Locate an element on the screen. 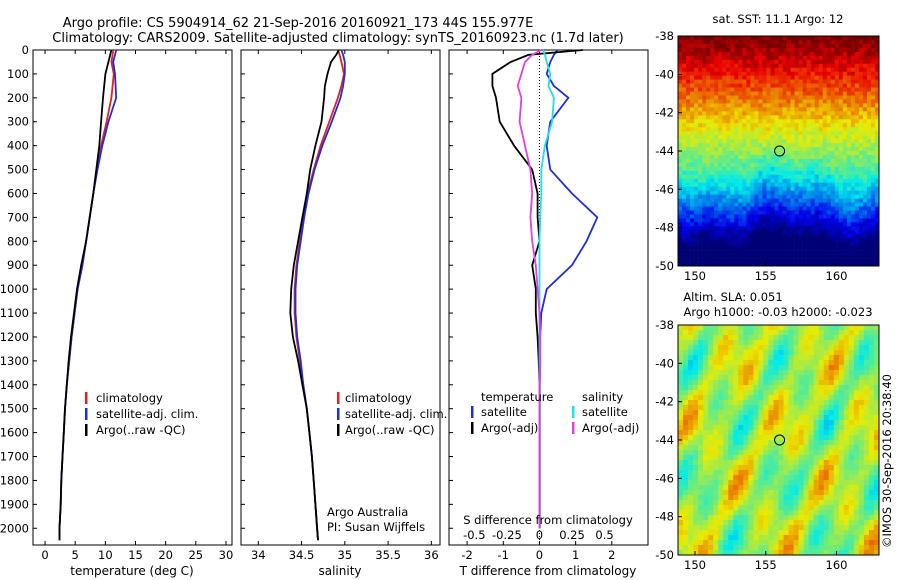 This screenshot has height=580, width=900. legend-swatch-t-satellite is located at coordinates (472, 412).